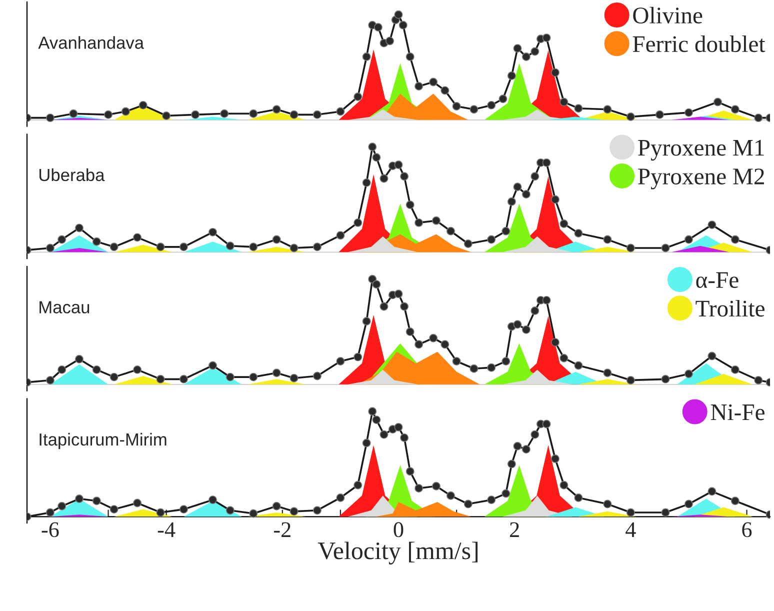  Describe the element at coordinates (65, 307) in the screenshot. I see `text: Macau` at that location.